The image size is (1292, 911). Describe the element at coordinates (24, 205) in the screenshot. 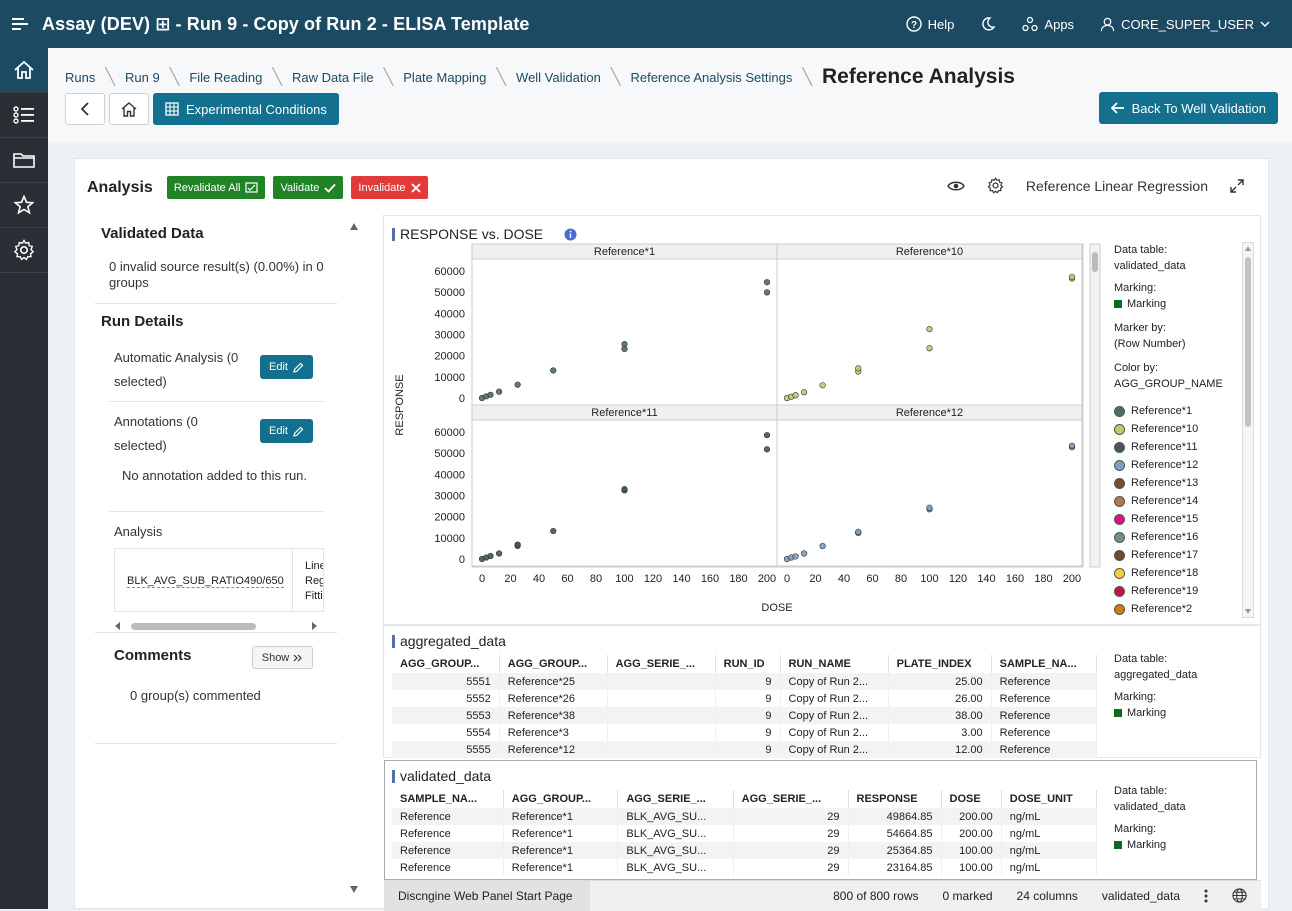

I see `nav-favorites` at that location.